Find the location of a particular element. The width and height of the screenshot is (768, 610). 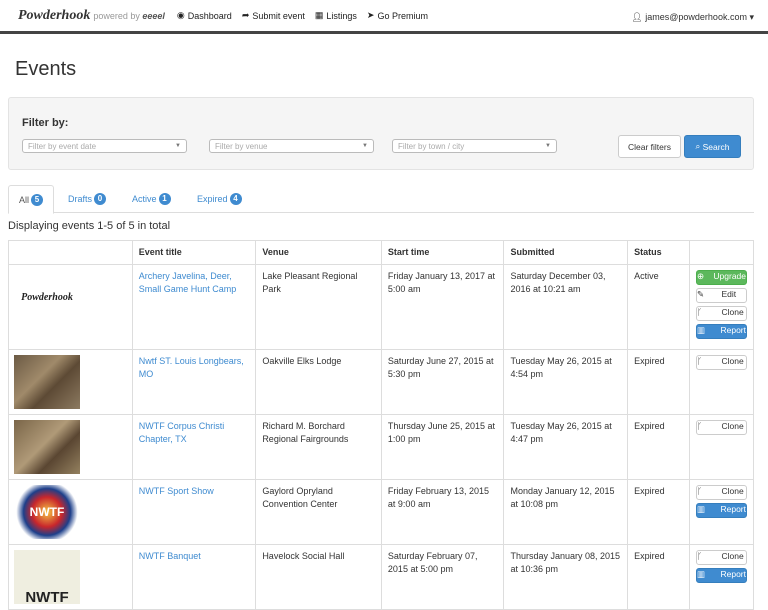

start-time: Saturday February 07, 2015 at 5:00 pm is located at coordinates (442, 577).